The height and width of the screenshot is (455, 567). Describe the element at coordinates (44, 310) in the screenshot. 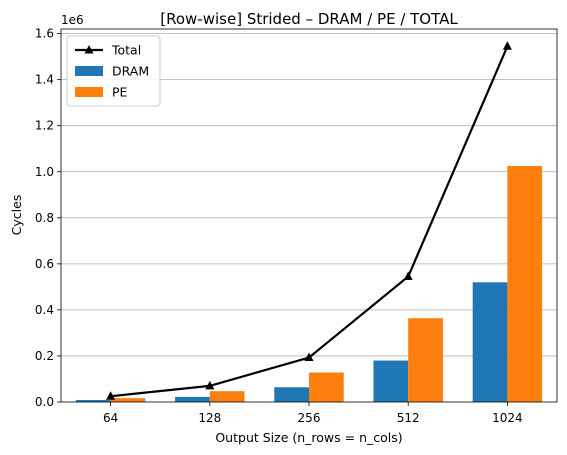

I see `y-tick-label: 0.4` at that location.